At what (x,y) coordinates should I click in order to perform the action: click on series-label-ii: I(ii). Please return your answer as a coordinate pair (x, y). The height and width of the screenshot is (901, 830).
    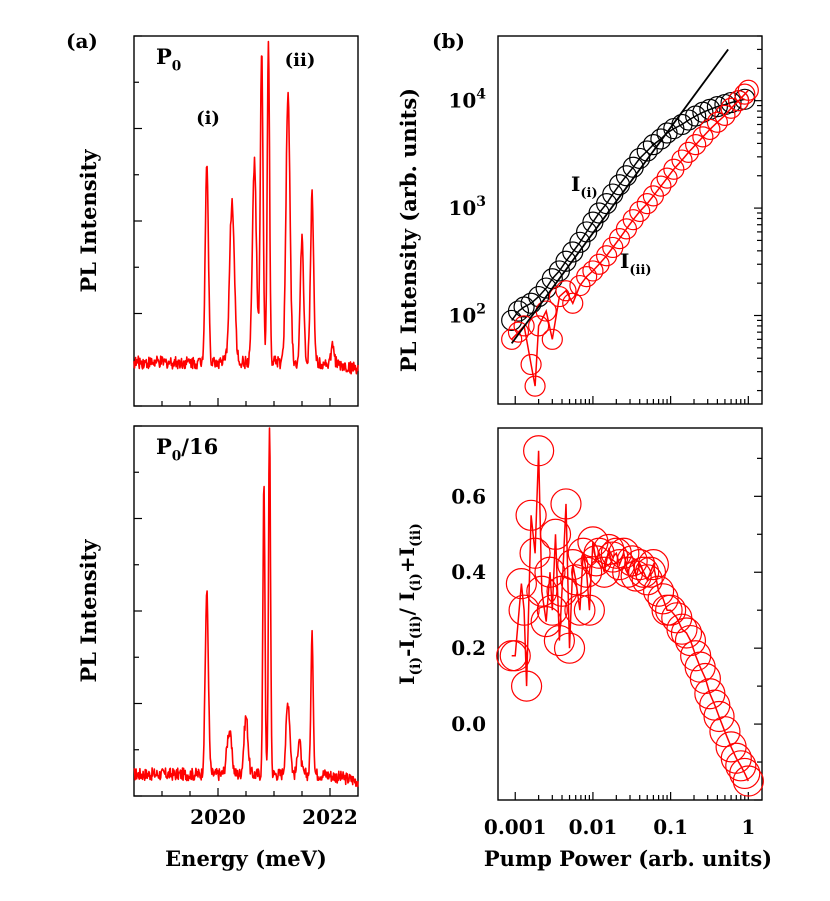
    Looking at the image, I should click on (636, 263).